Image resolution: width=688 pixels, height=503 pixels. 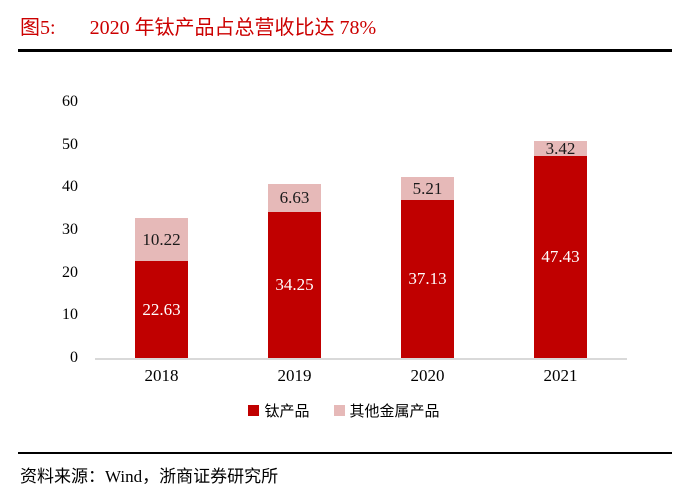 I want to click on bar-group: 10.22 22.63, so click(x=161, y=230).